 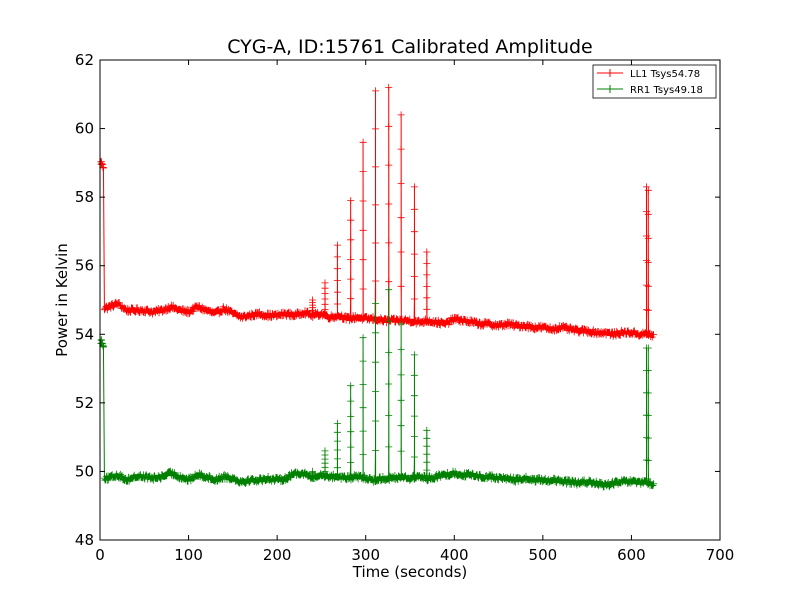 I want to click on x-tick-label: 500, so click(x=543, y=555).